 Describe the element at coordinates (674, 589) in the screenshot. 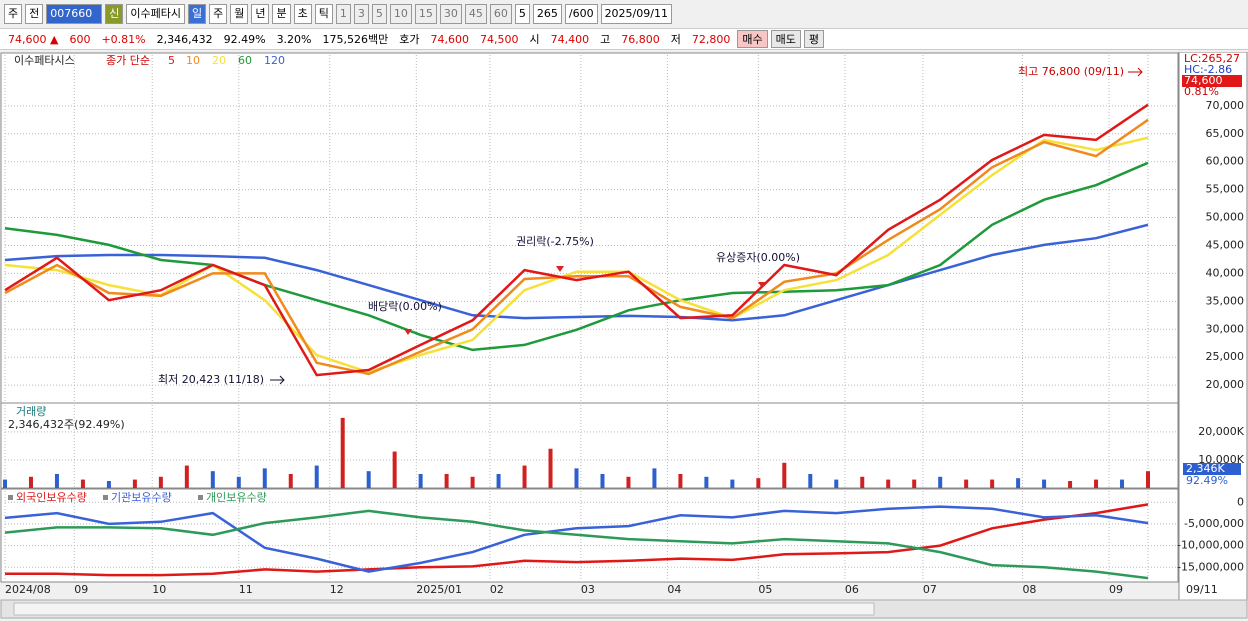

I see `x-tick-label: 04` at that location.